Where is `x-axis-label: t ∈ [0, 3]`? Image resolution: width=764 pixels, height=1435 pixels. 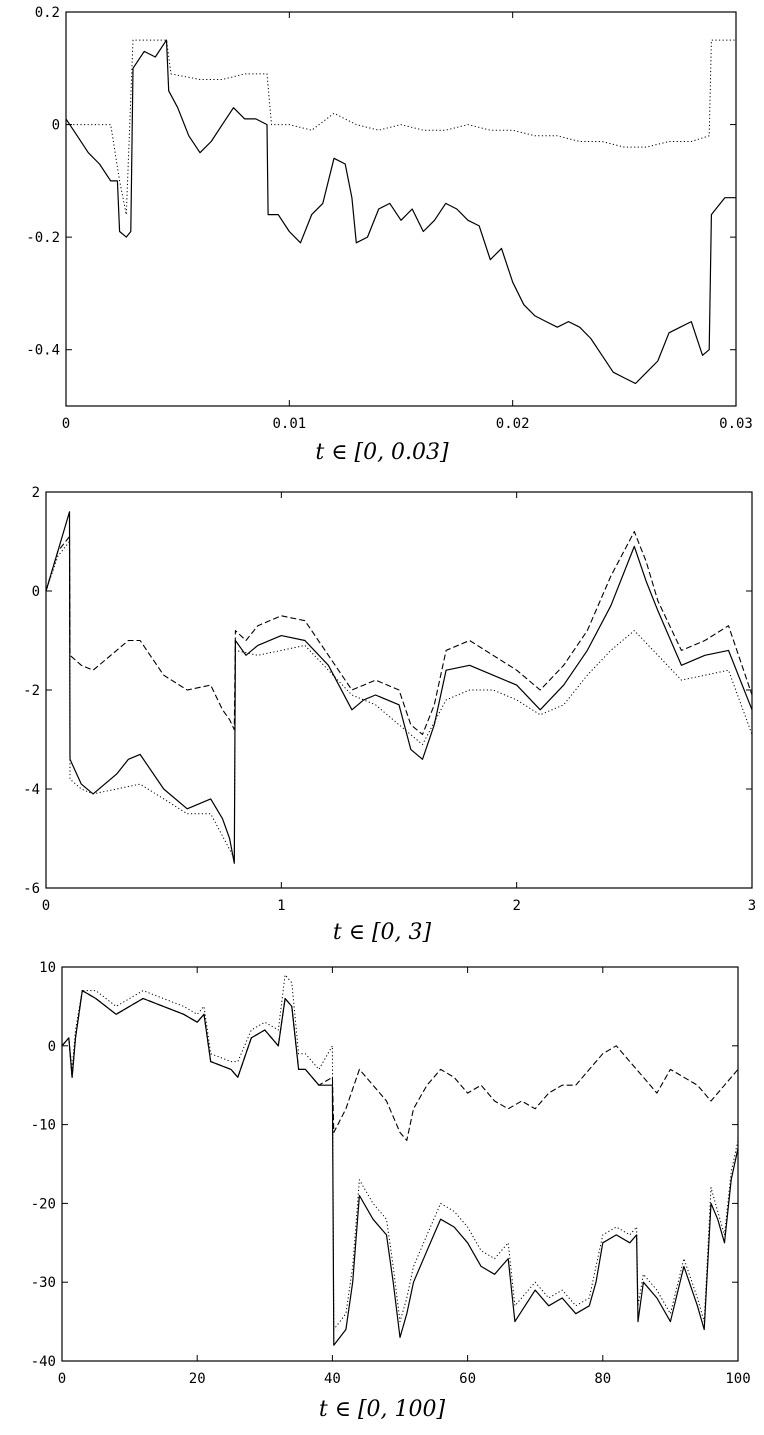
x-axis-label: t ∈ [0, 3] is located at coordinates (382, 932).